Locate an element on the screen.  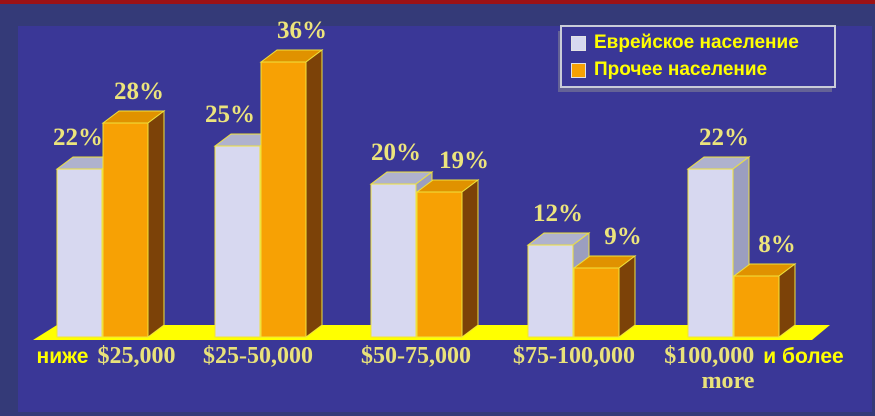
legend-item-other-population: Прочее население is located at coordinates (702, 70).